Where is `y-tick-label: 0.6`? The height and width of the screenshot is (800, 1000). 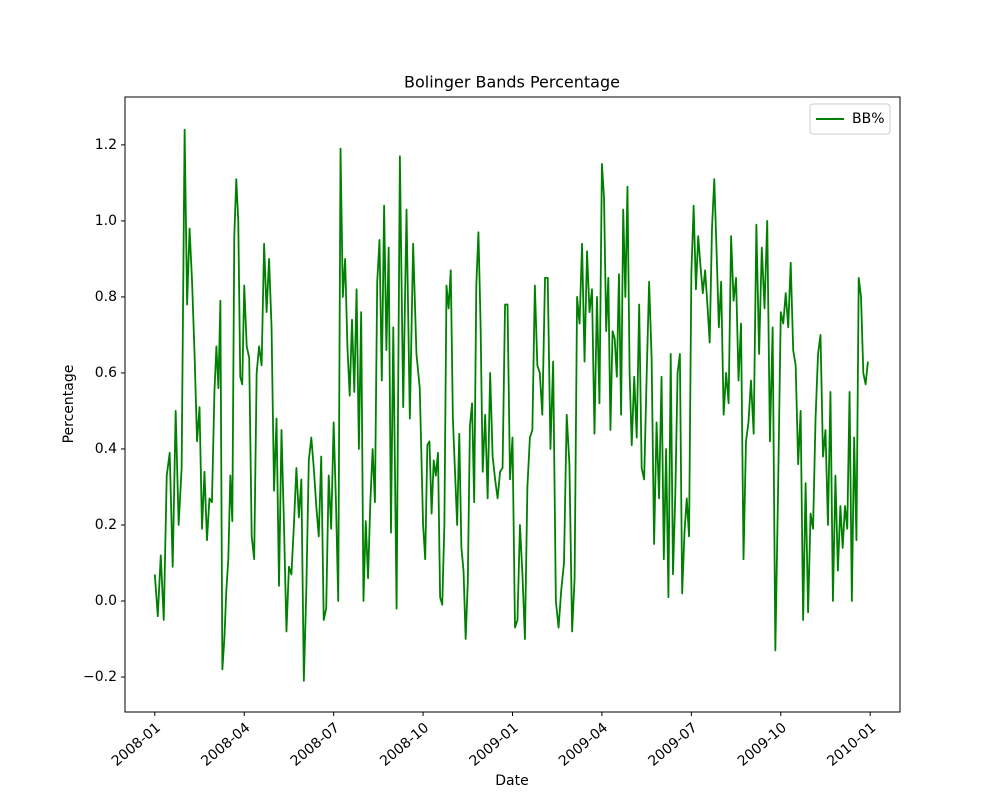
y-tick-label: 0.6 is located at coordinates (106, 373).